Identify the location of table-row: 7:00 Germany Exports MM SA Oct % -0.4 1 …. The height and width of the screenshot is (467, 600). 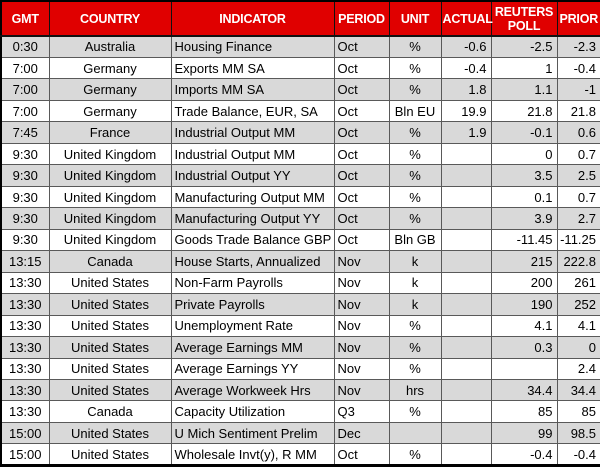
(300, 68).